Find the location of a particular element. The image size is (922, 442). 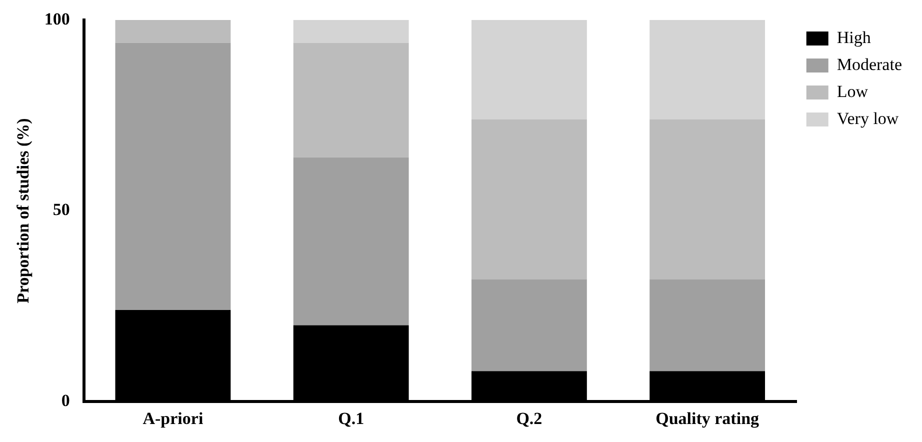

y-tick-label: 50 is located at coordinates (61, 210).